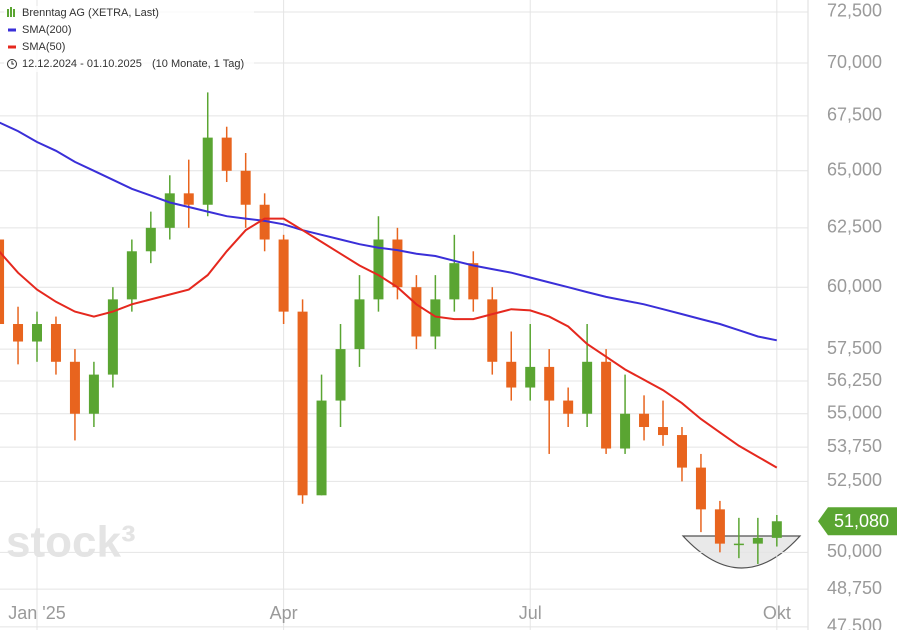  What do you see at coordinates (43, 47) in the screenshot?
I see `legend-entry: SMA(50)` at bounding box center [43, 47].